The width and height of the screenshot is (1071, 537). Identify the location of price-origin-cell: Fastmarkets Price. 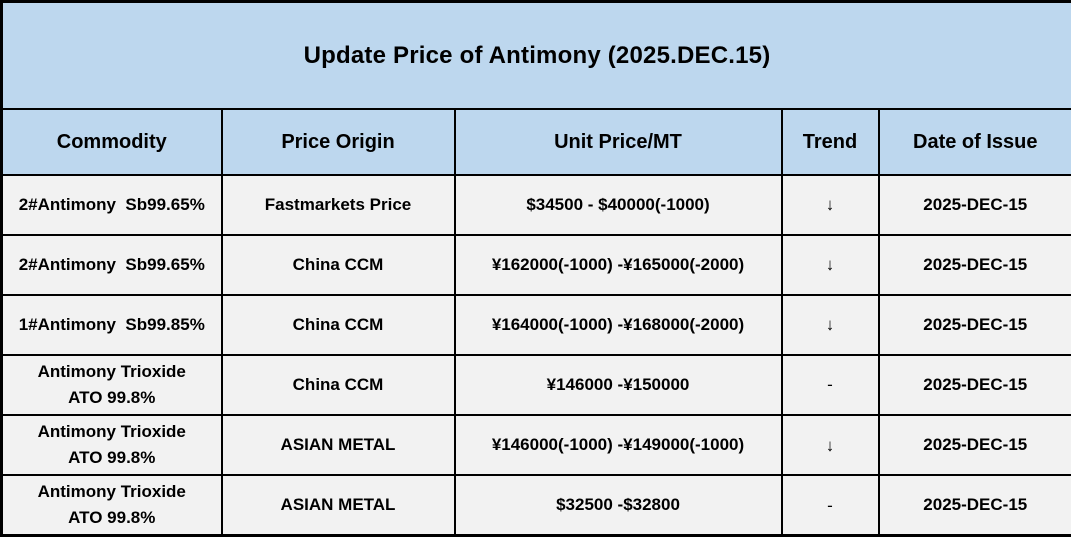
(338, 204).